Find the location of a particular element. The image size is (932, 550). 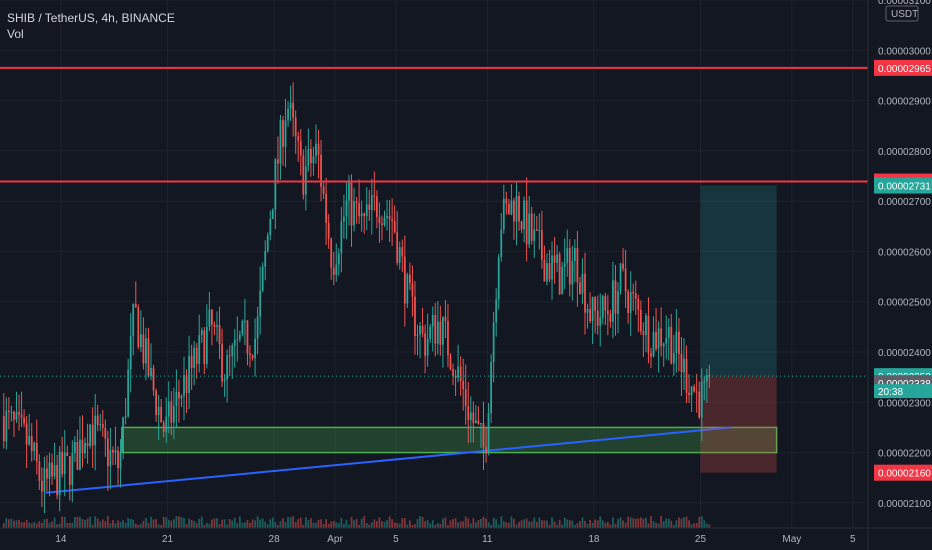

position-target-zone is located at coordinates (738, 281).